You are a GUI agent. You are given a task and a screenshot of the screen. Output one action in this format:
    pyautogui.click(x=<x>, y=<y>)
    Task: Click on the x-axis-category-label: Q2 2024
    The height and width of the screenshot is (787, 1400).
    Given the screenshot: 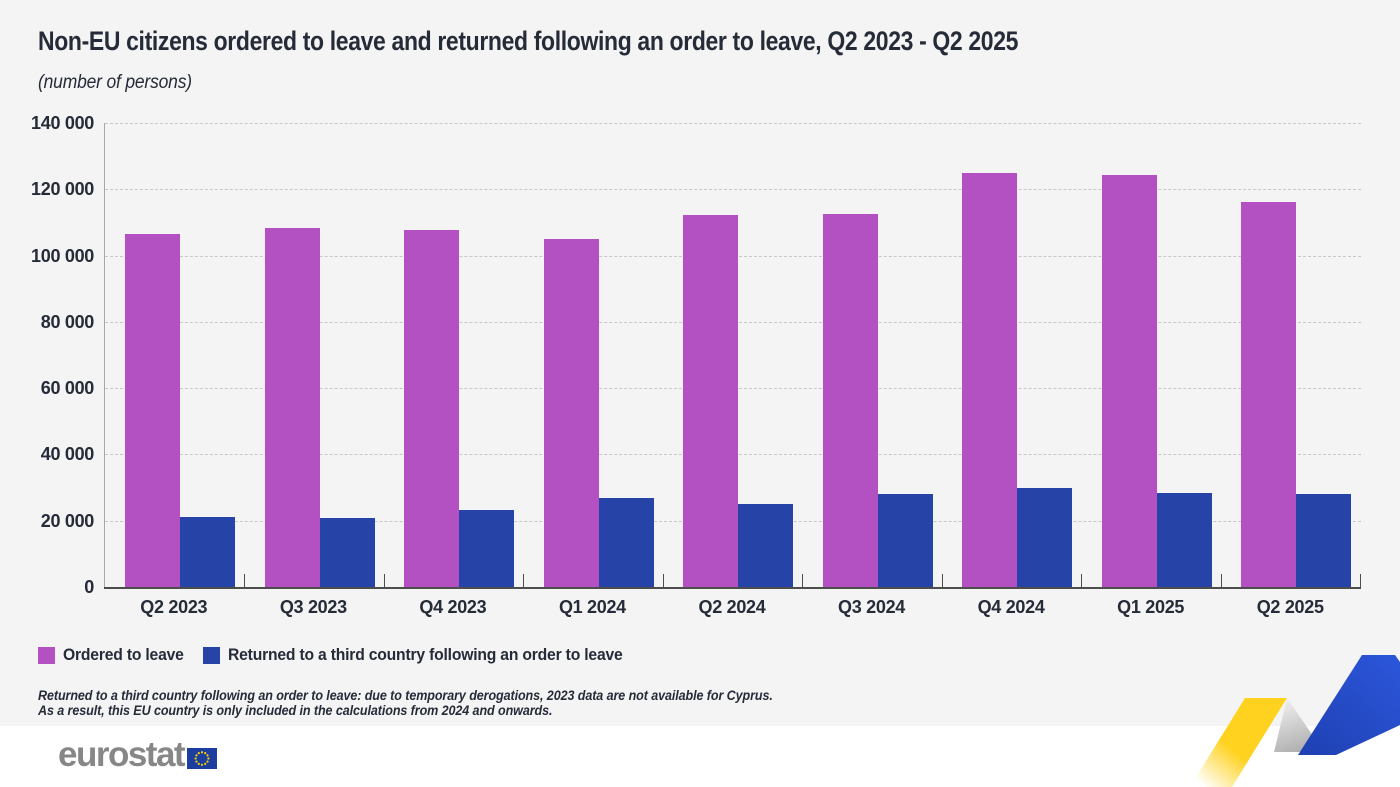 What is the action you would take?
    pyautogui.click(x=732, y=607)
    